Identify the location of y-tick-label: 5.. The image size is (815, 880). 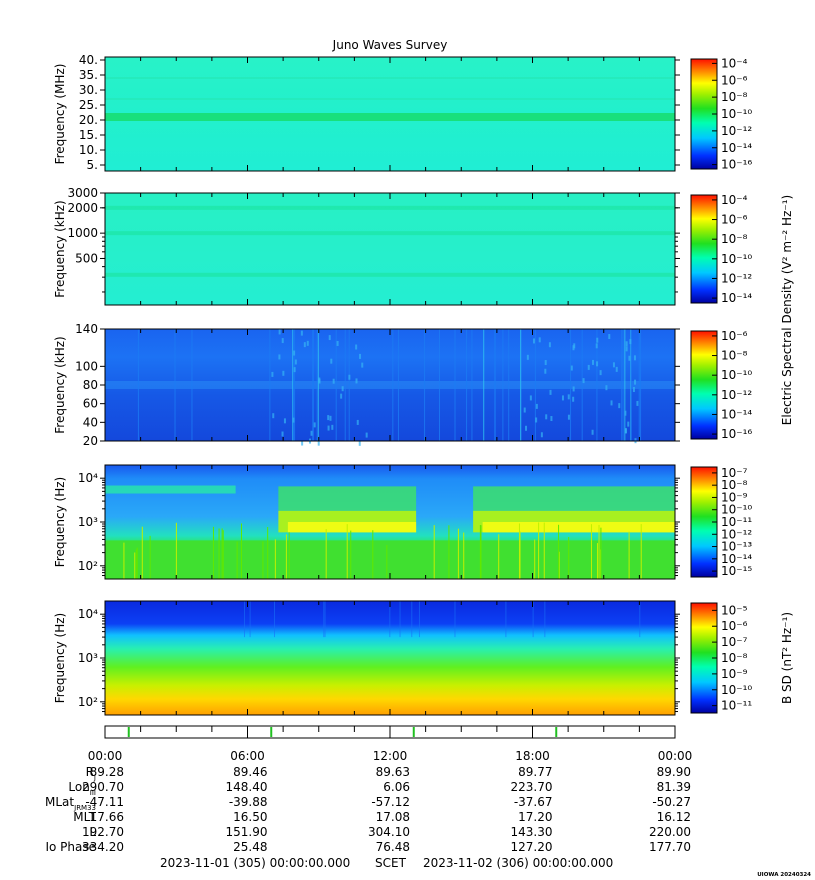
(92, 165).